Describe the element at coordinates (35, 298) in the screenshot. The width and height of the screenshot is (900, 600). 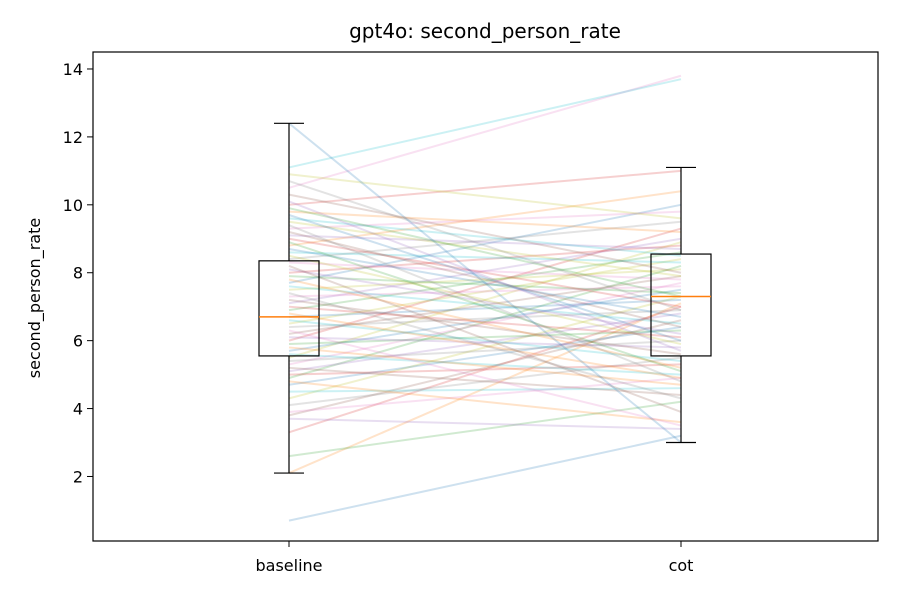
I see `y-axis-label: second_person_rate` at that location.